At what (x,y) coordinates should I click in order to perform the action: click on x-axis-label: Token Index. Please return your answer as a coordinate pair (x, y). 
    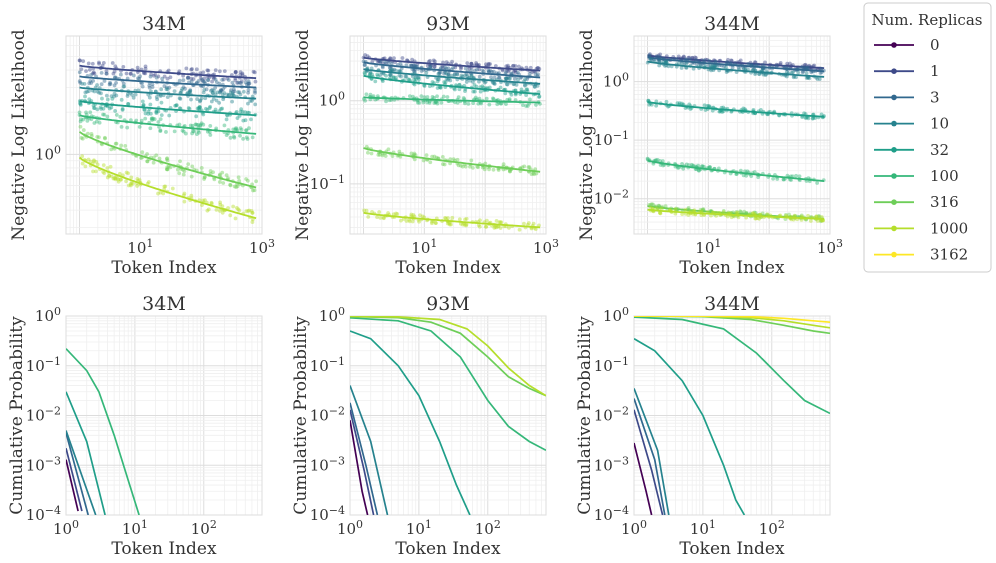
    Looking at the image, I should click on (732, 549).